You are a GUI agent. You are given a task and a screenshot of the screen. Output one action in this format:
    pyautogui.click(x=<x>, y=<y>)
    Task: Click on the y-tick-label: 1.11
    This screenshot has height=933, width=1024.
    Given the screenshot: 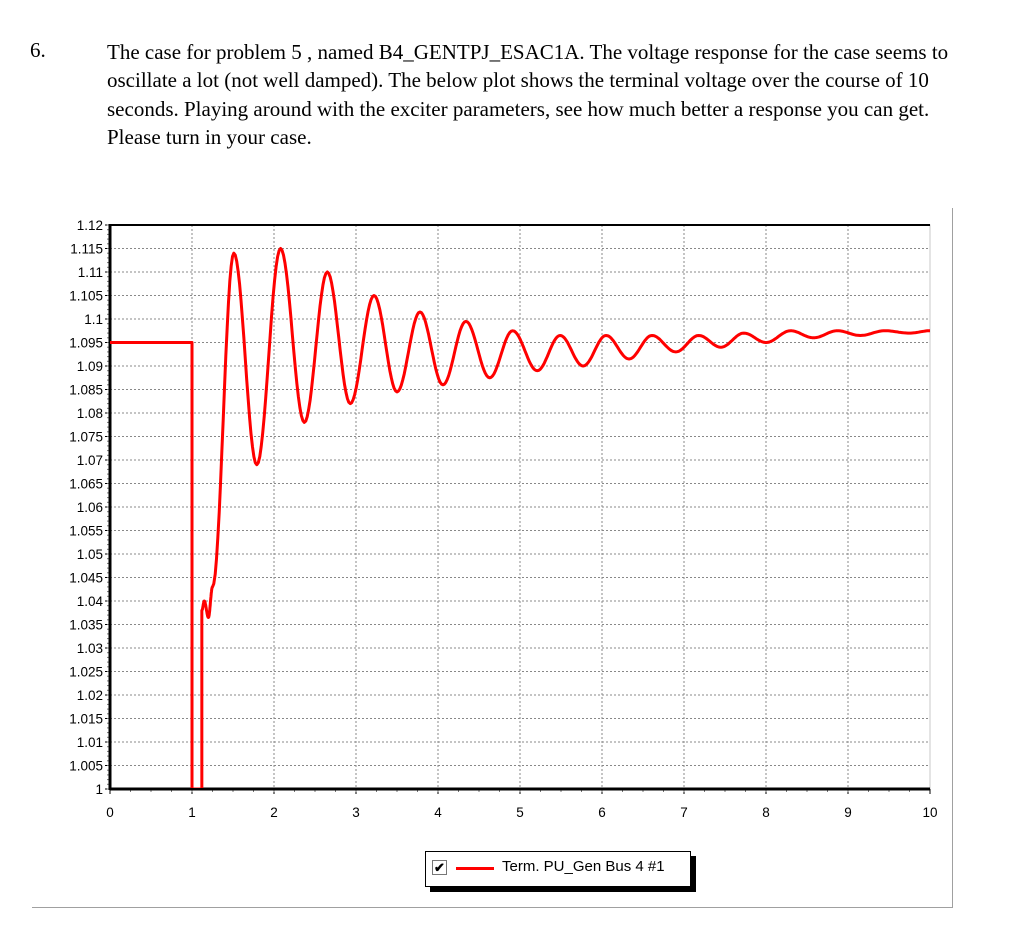 What is the action you would take?
    pyautogui.click(x=90, y=272)
    